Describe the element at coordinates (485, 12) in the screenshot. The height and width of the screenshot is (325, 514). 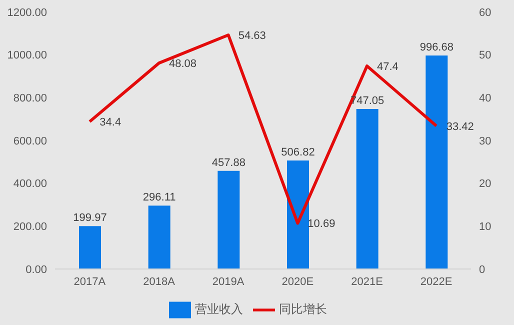
I see `y2-tick-label: 60` at that location.